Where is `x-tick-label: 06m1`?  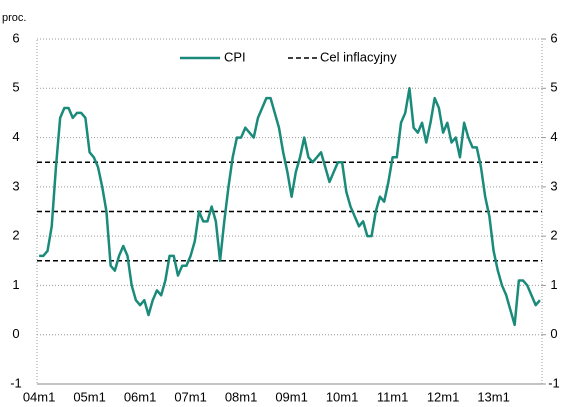
x-tick-label: 06m1 is located at coordinates (140, 396).